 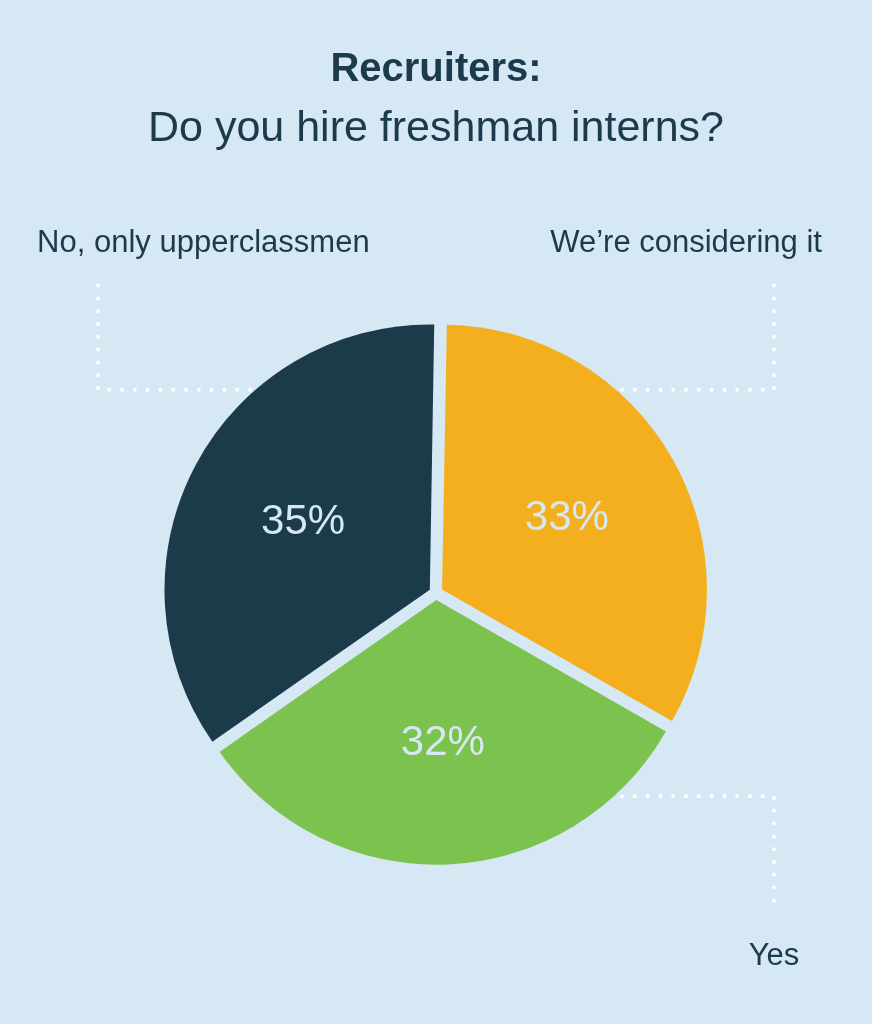 I want to click on data-label: 35%, so click(x=303, y=519).